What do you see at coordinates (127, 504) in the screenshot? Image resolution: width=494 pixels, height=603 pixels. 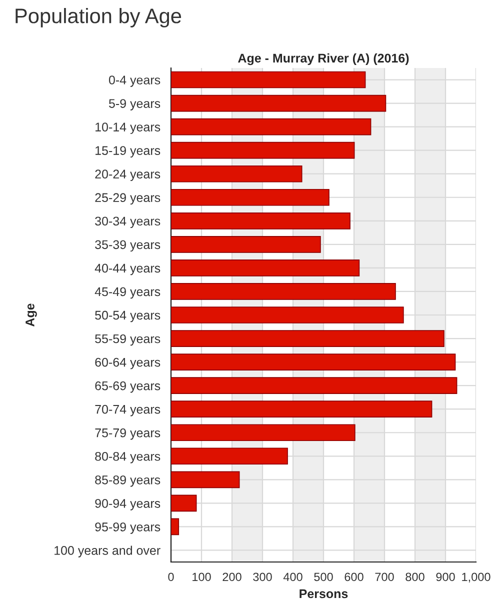 I see `y-tick-label: 90-94 years` at bounding box center [127, 504].